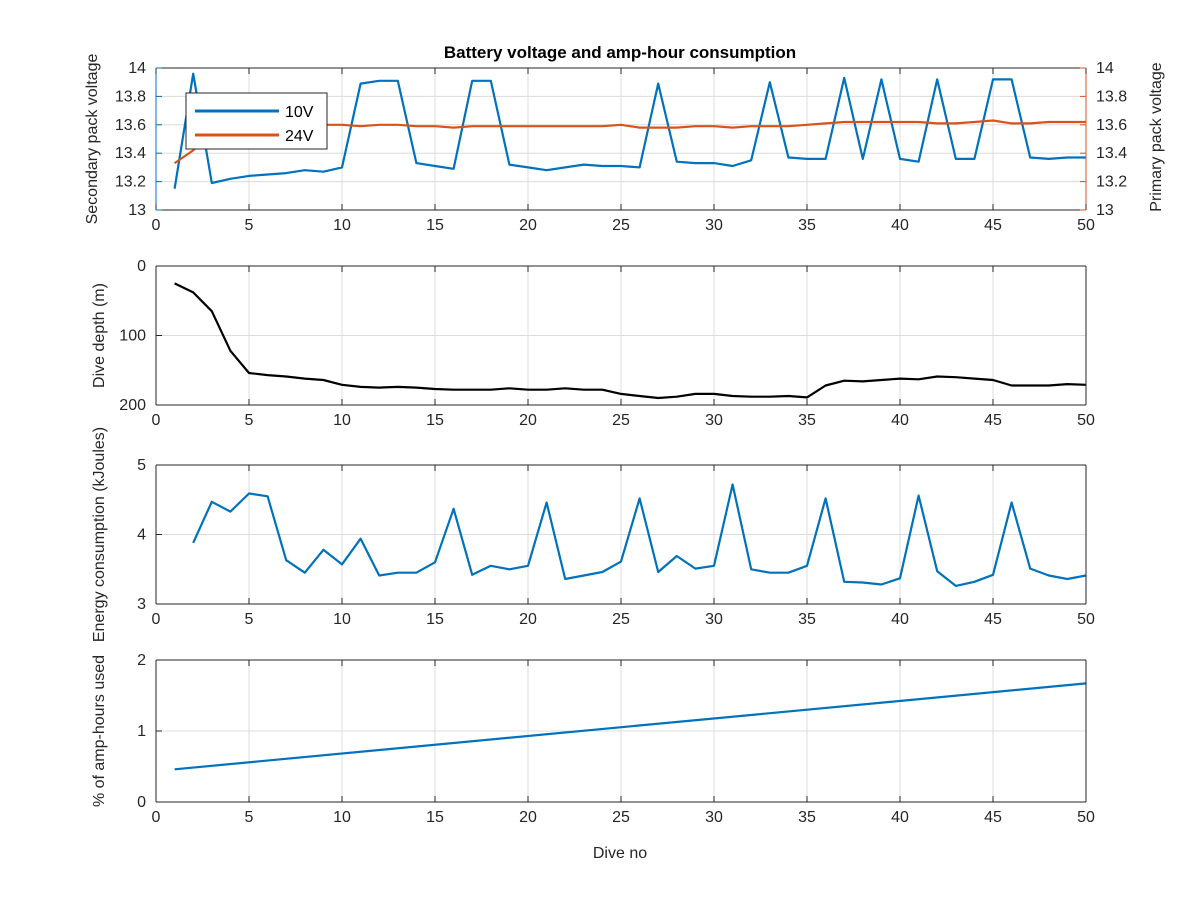  Describe the element at coordinates (132, 336) in the screenshot. I see `y-tick-label: 100` at that location.